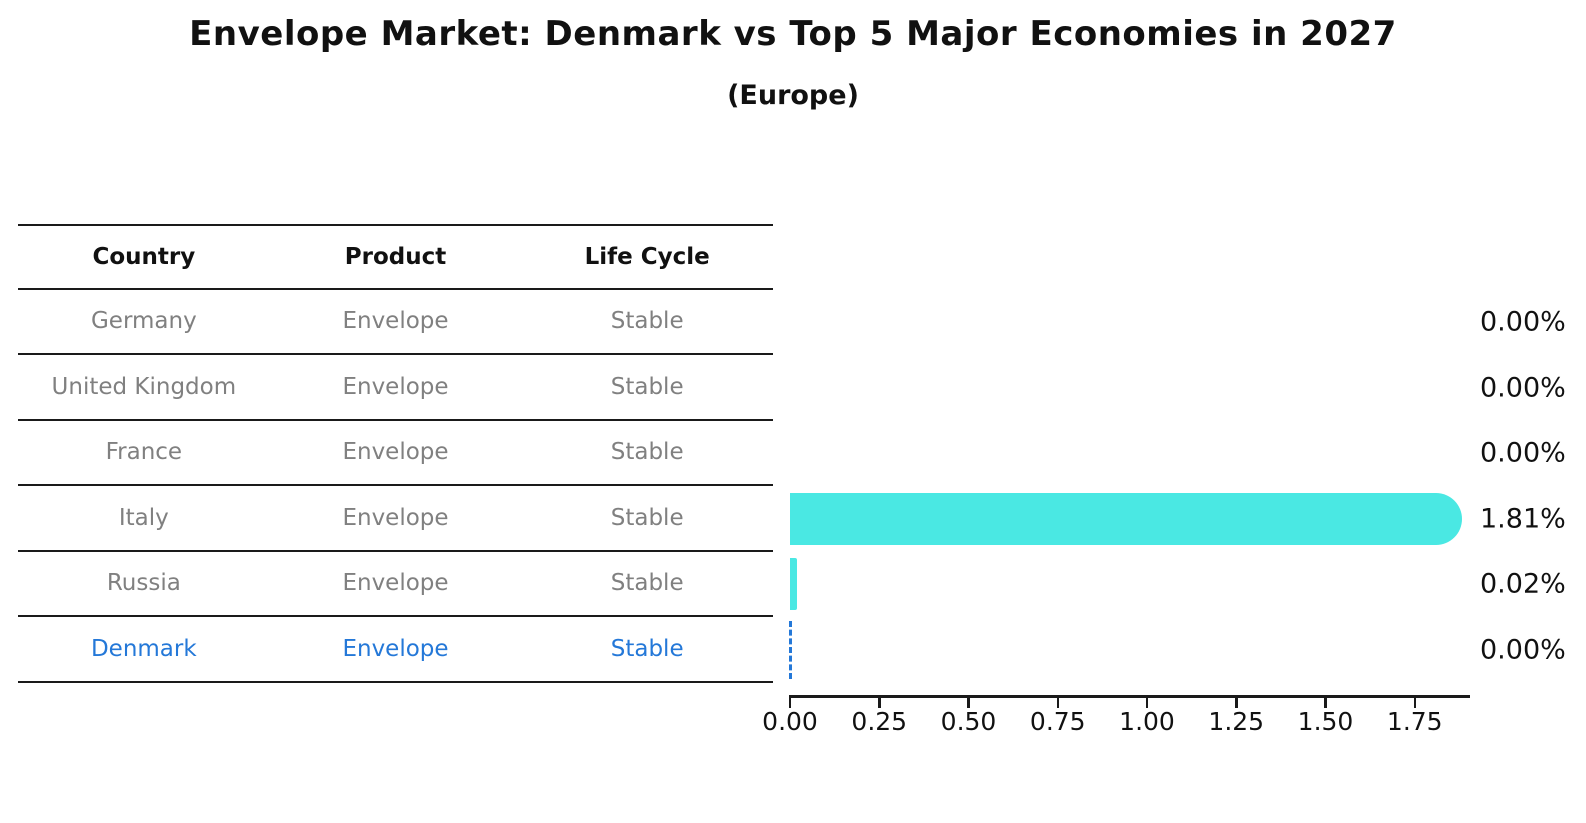 The height and width of the screenshot is (823, 1586). Describe the element at coordinates (1325, 721) in the screenshot. I see `x-axis-tick-label: 1.50` at that location.